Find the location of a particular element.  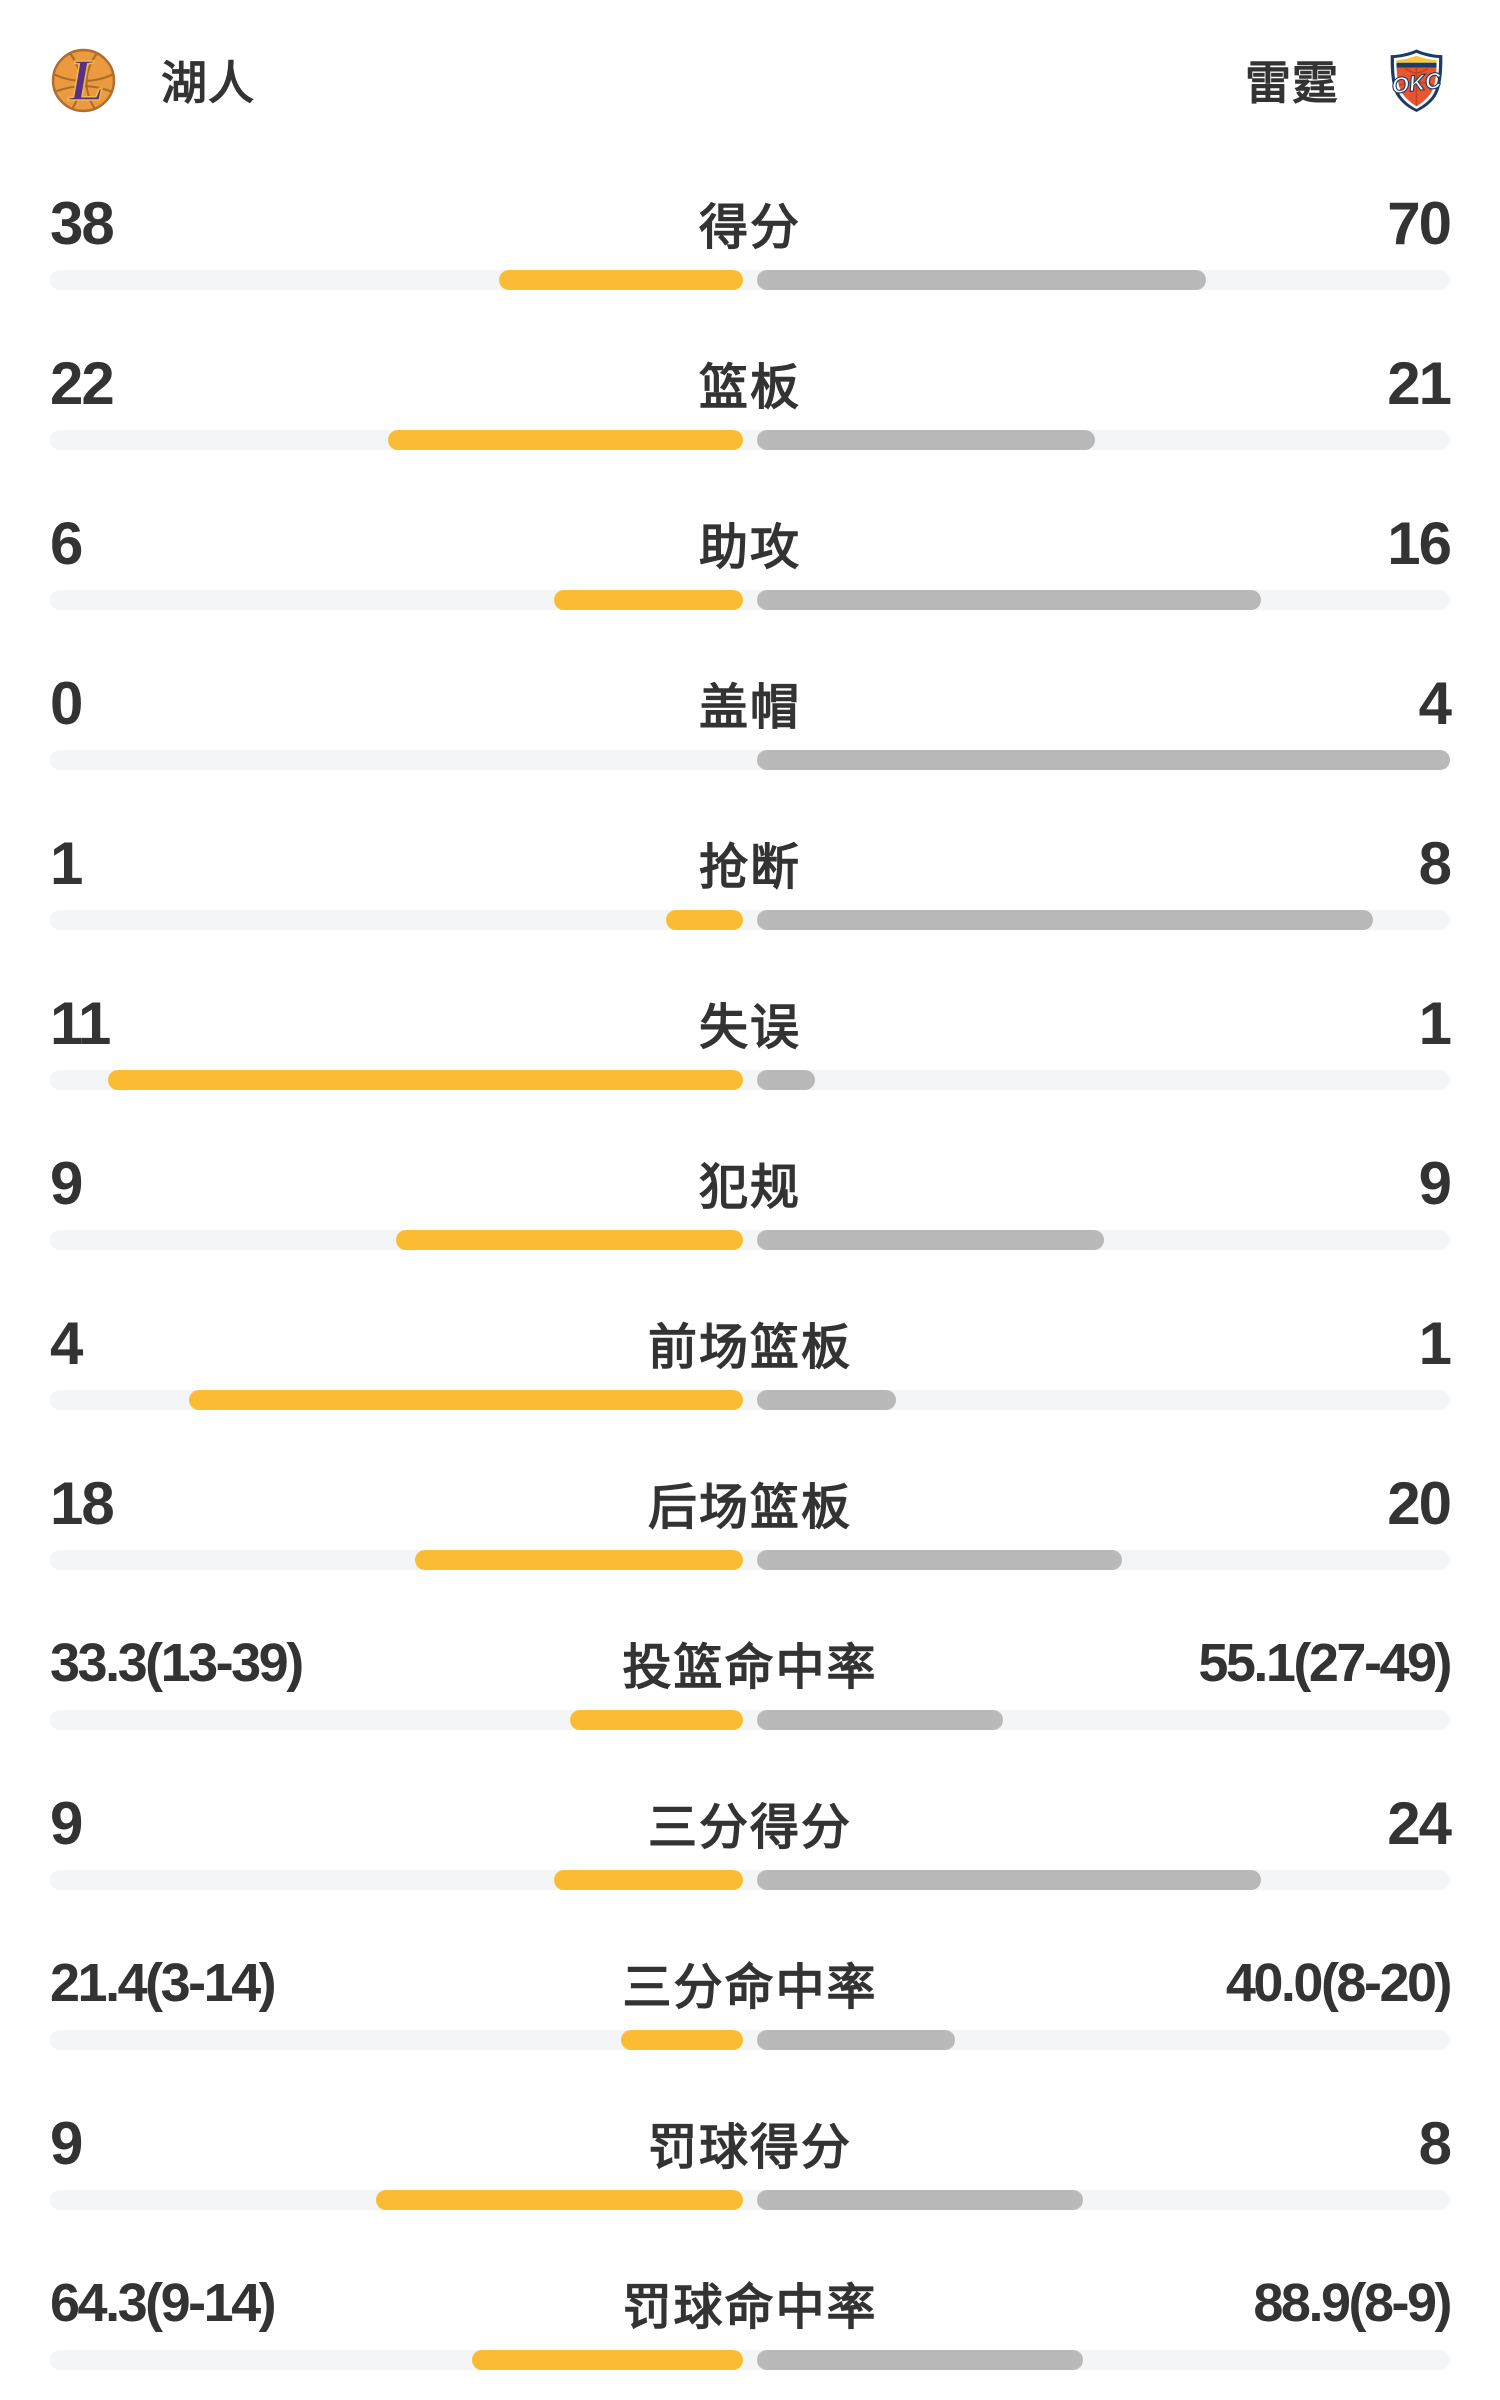

away-team-header: 雷霆 OKC is located at coordinates (1347, 80).